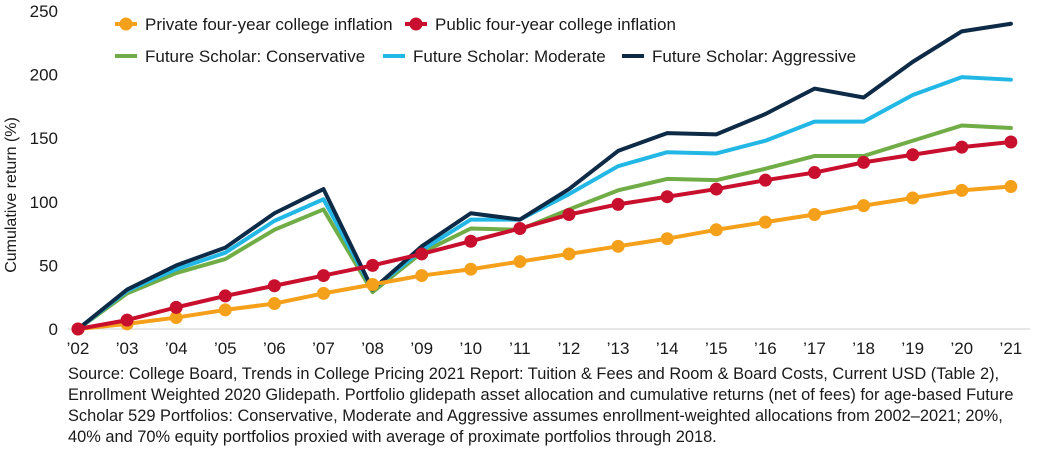  I want to click on x-tick-label: ’05, so click(225, 348).